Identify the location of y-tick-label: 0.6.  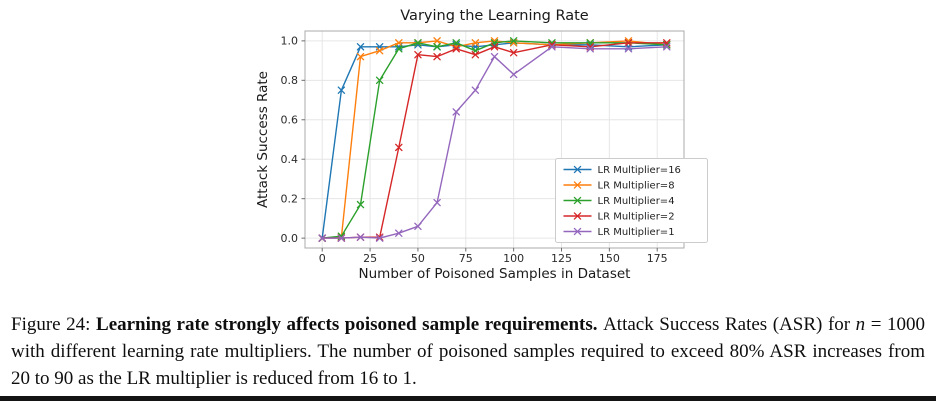
(290, 120).